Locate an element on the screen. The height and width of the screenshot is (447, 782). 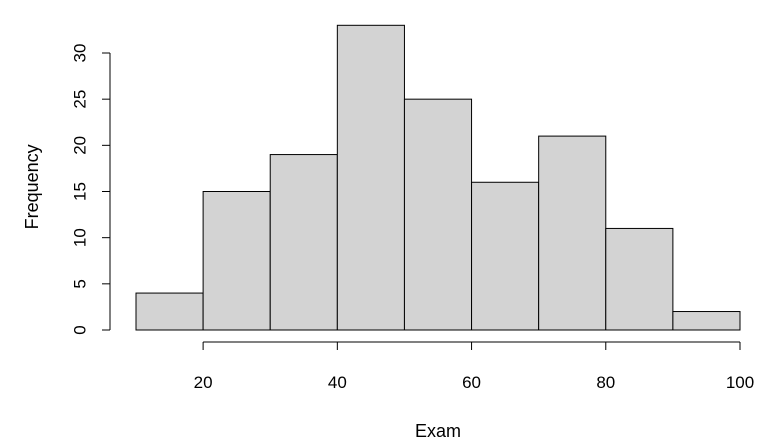
y-tick-label-5: 5 is located at coordinates (80, 283).